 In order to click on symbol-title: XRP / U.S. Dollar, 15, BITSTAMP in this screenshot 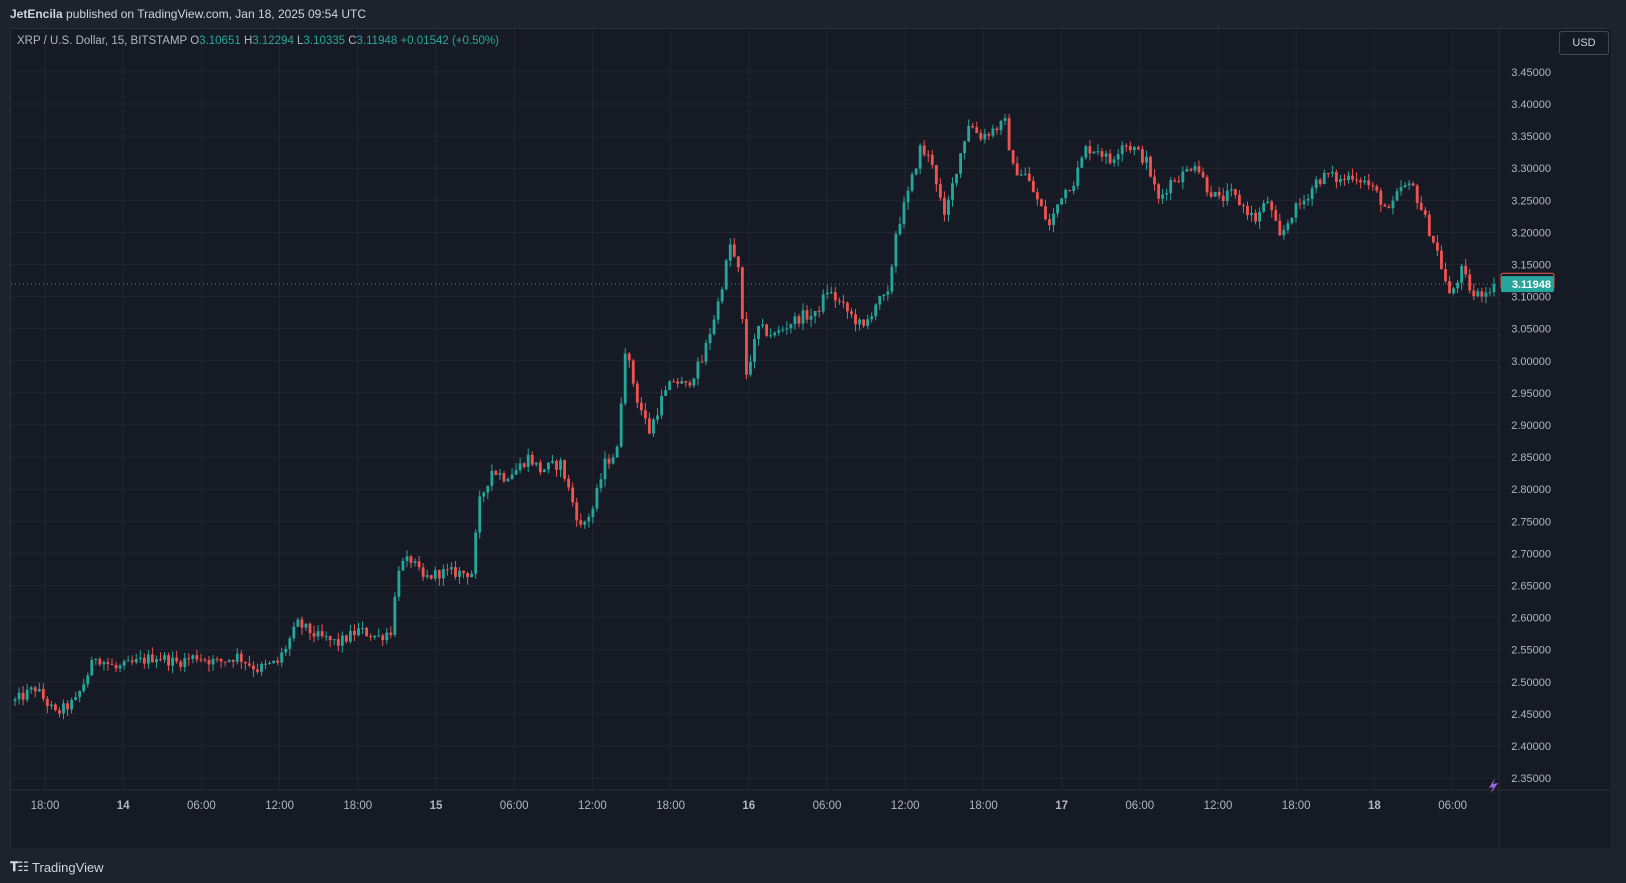, I will do `click(102, 41)`.